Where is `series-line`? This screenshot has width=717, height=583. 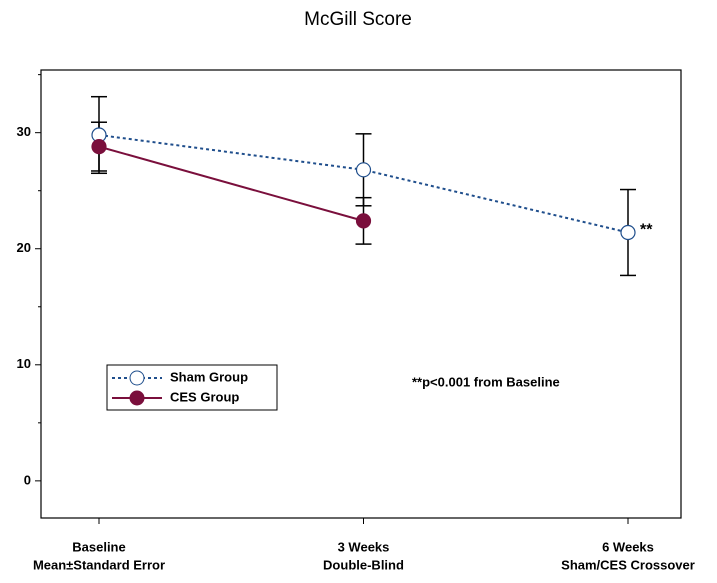
series-line is located at coordinates (231, 183).